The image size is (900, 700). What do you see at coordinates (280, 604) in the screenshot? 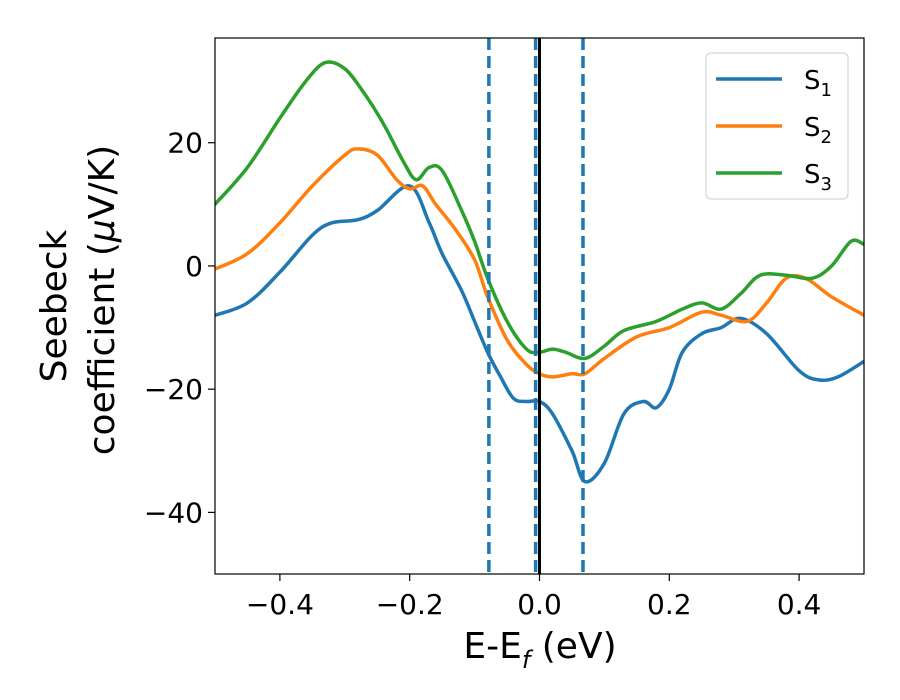
I see `x-tick-label: −0.4` at bounding box center [280, 604].